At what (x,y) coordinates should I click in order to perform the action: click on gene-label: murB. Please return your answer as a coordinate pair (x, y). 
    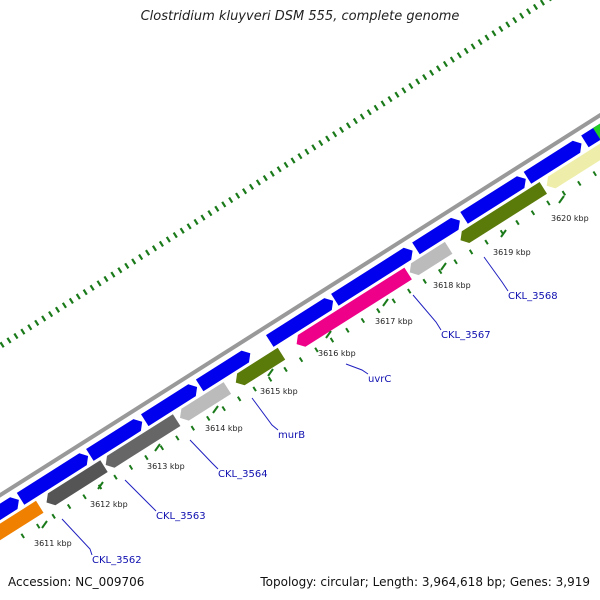
    Looking at the image, I should click on (291, 435).